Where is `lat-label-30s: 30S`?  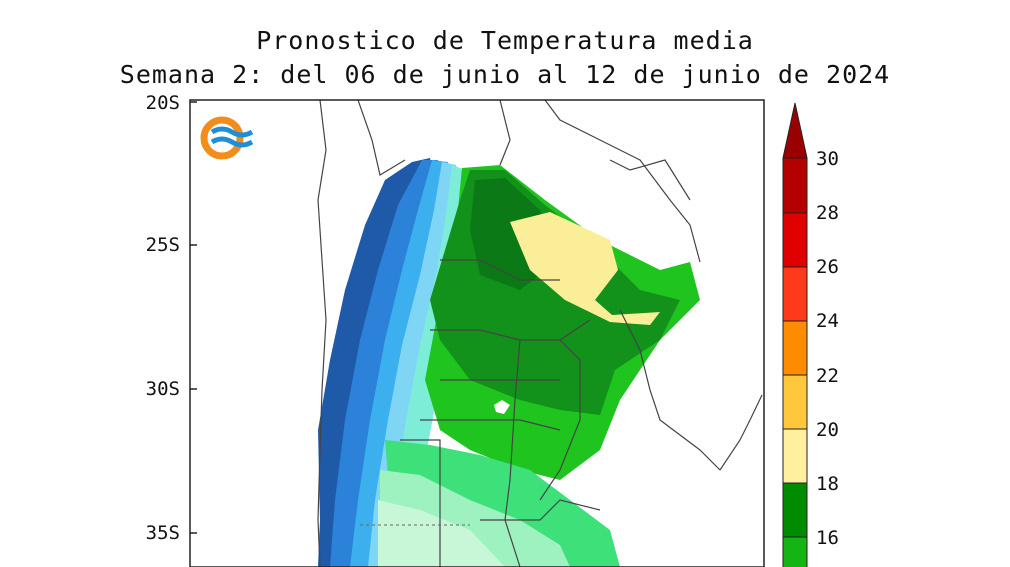
lat-label-30s: 30S is located at coordinates (162, 389).